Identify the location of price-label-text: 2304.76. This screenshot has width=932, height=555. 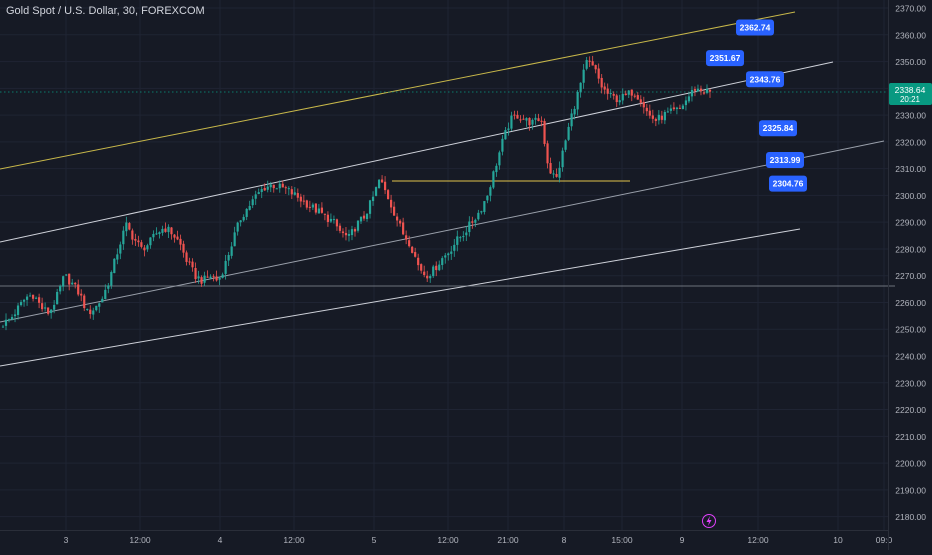
(788, 184).